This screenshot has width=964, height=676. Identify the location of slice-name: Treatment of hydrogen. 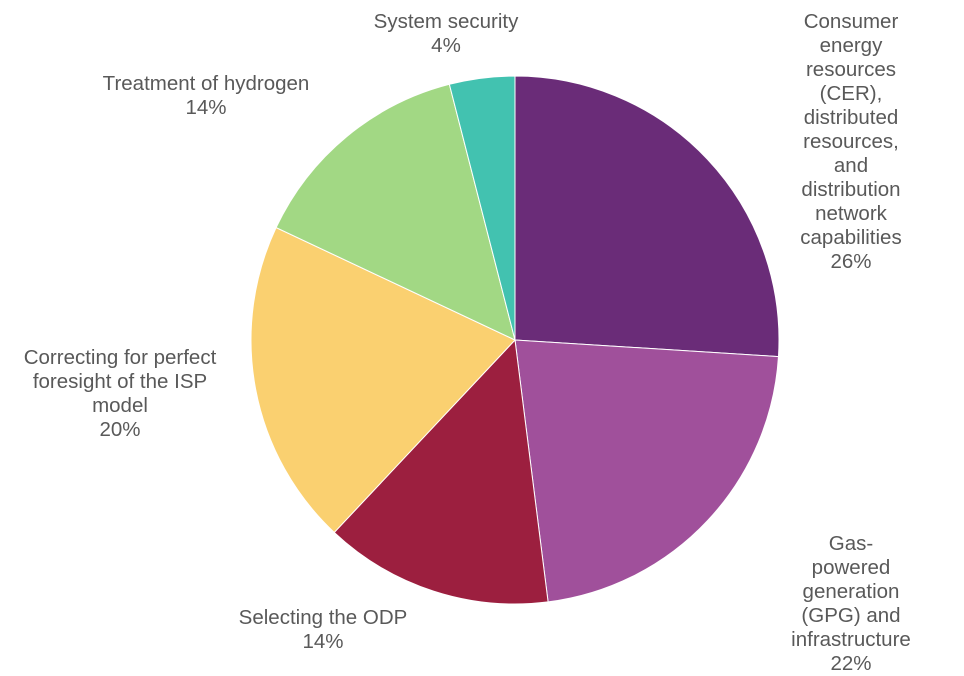
(206, 83).